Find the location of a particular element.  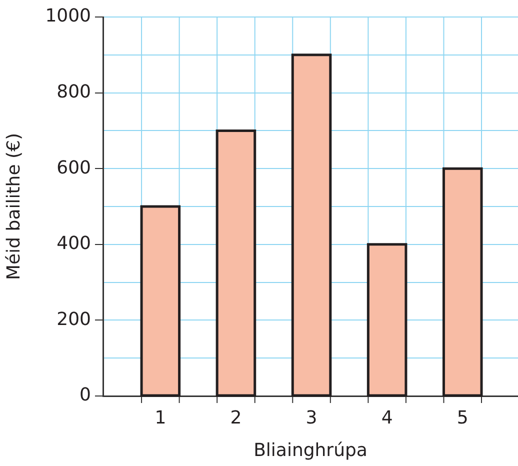

x-tick-label: 2 is located at coordinates (236, 417).